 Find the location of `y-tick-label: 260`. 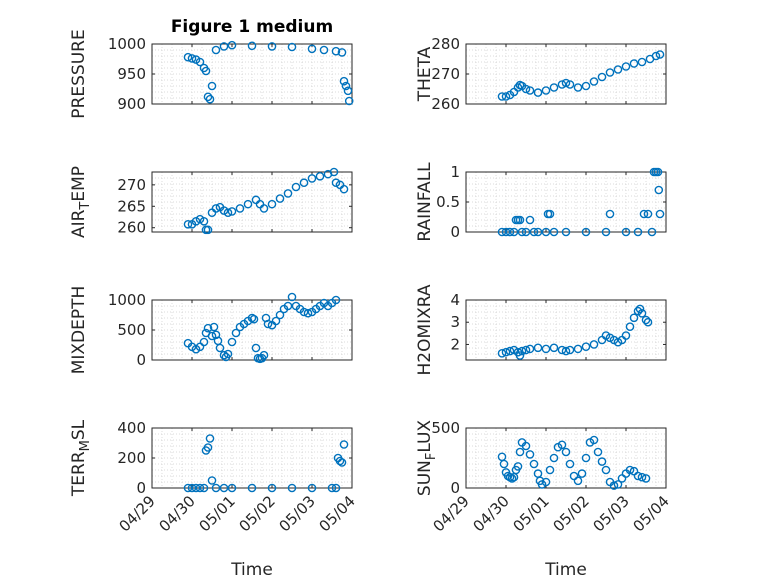

y-tick-label: 260 is located at coordinates (131, 228).